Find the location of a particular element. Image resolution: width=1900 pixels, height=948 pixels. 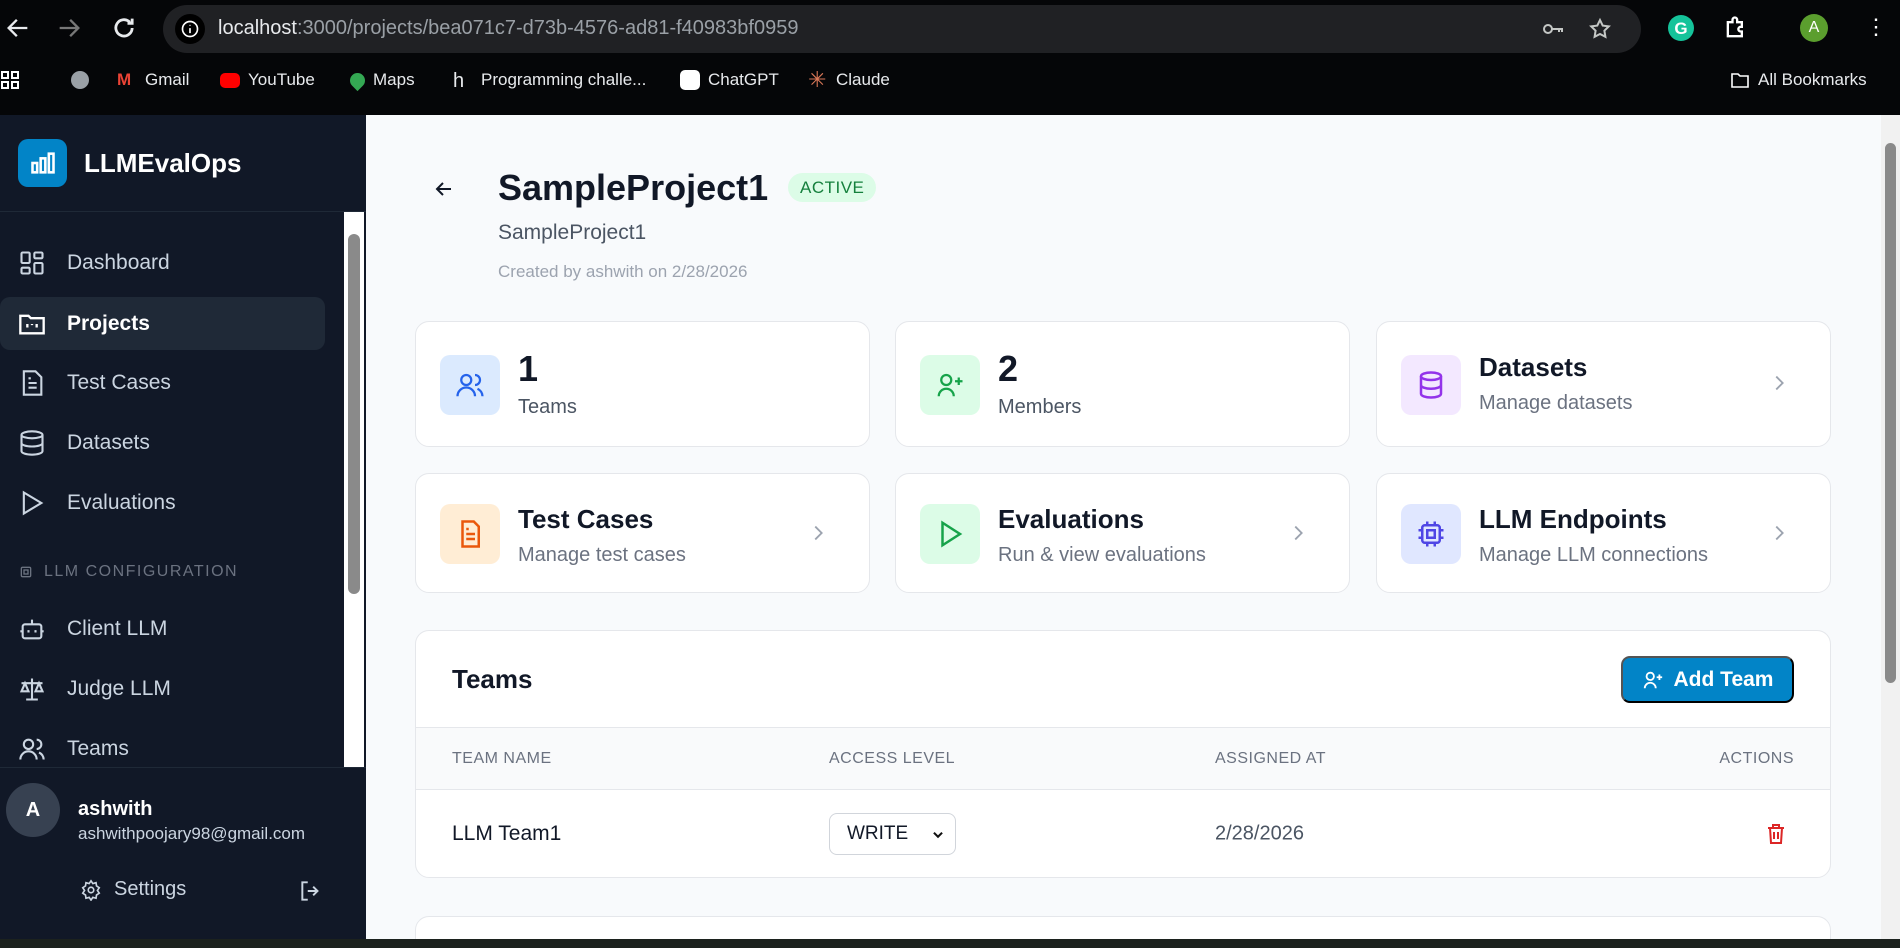

sidebar-item-test-cases: Test Cases is located at coordinates (162, 382).